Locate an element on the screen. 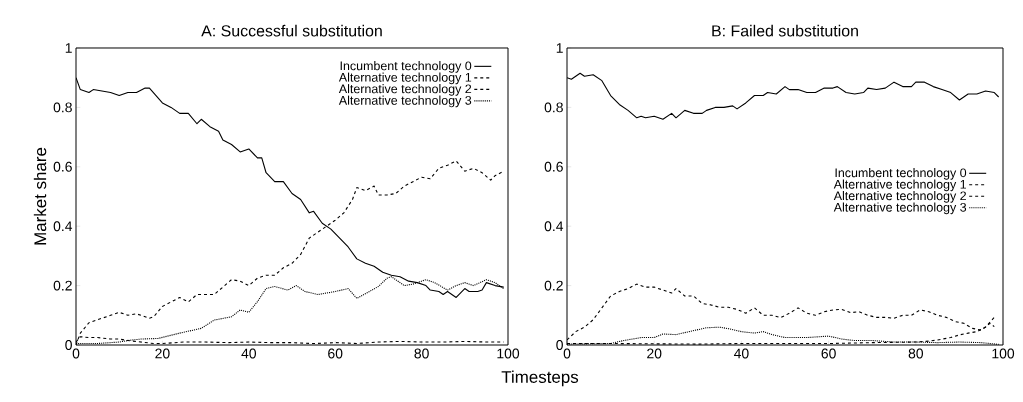 This screenshot has height=402, width=1023. x-axis-title: Timesteps is located at coordinates (540, 378).